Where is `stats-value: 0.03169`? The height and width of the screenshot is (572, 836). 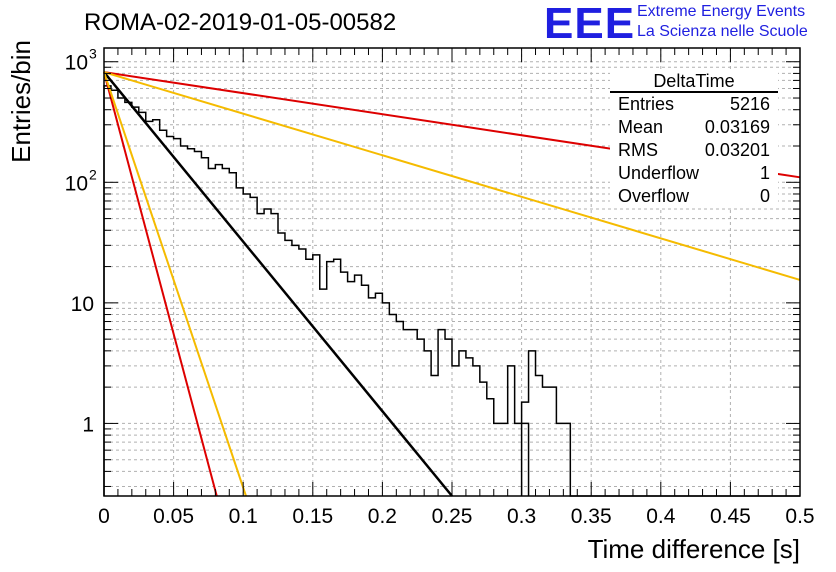
stats-value: 0.03169 is located at coordinates (737, 127).